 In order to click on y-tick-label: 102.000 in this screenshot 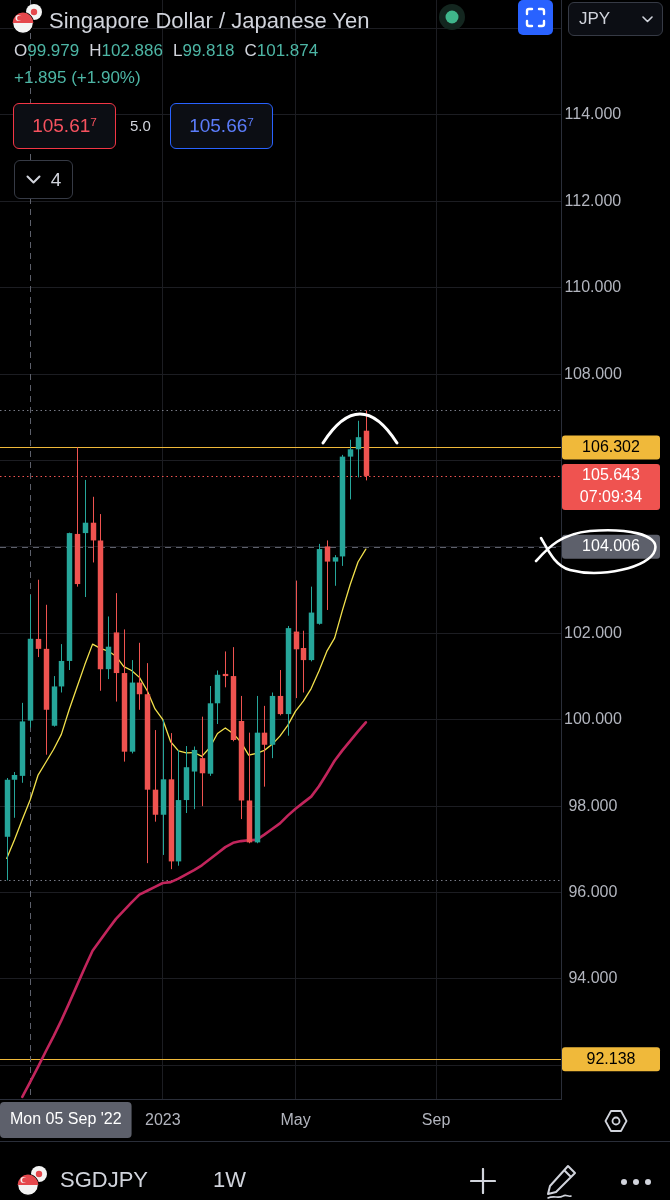, I will do `click(593, 632)`.